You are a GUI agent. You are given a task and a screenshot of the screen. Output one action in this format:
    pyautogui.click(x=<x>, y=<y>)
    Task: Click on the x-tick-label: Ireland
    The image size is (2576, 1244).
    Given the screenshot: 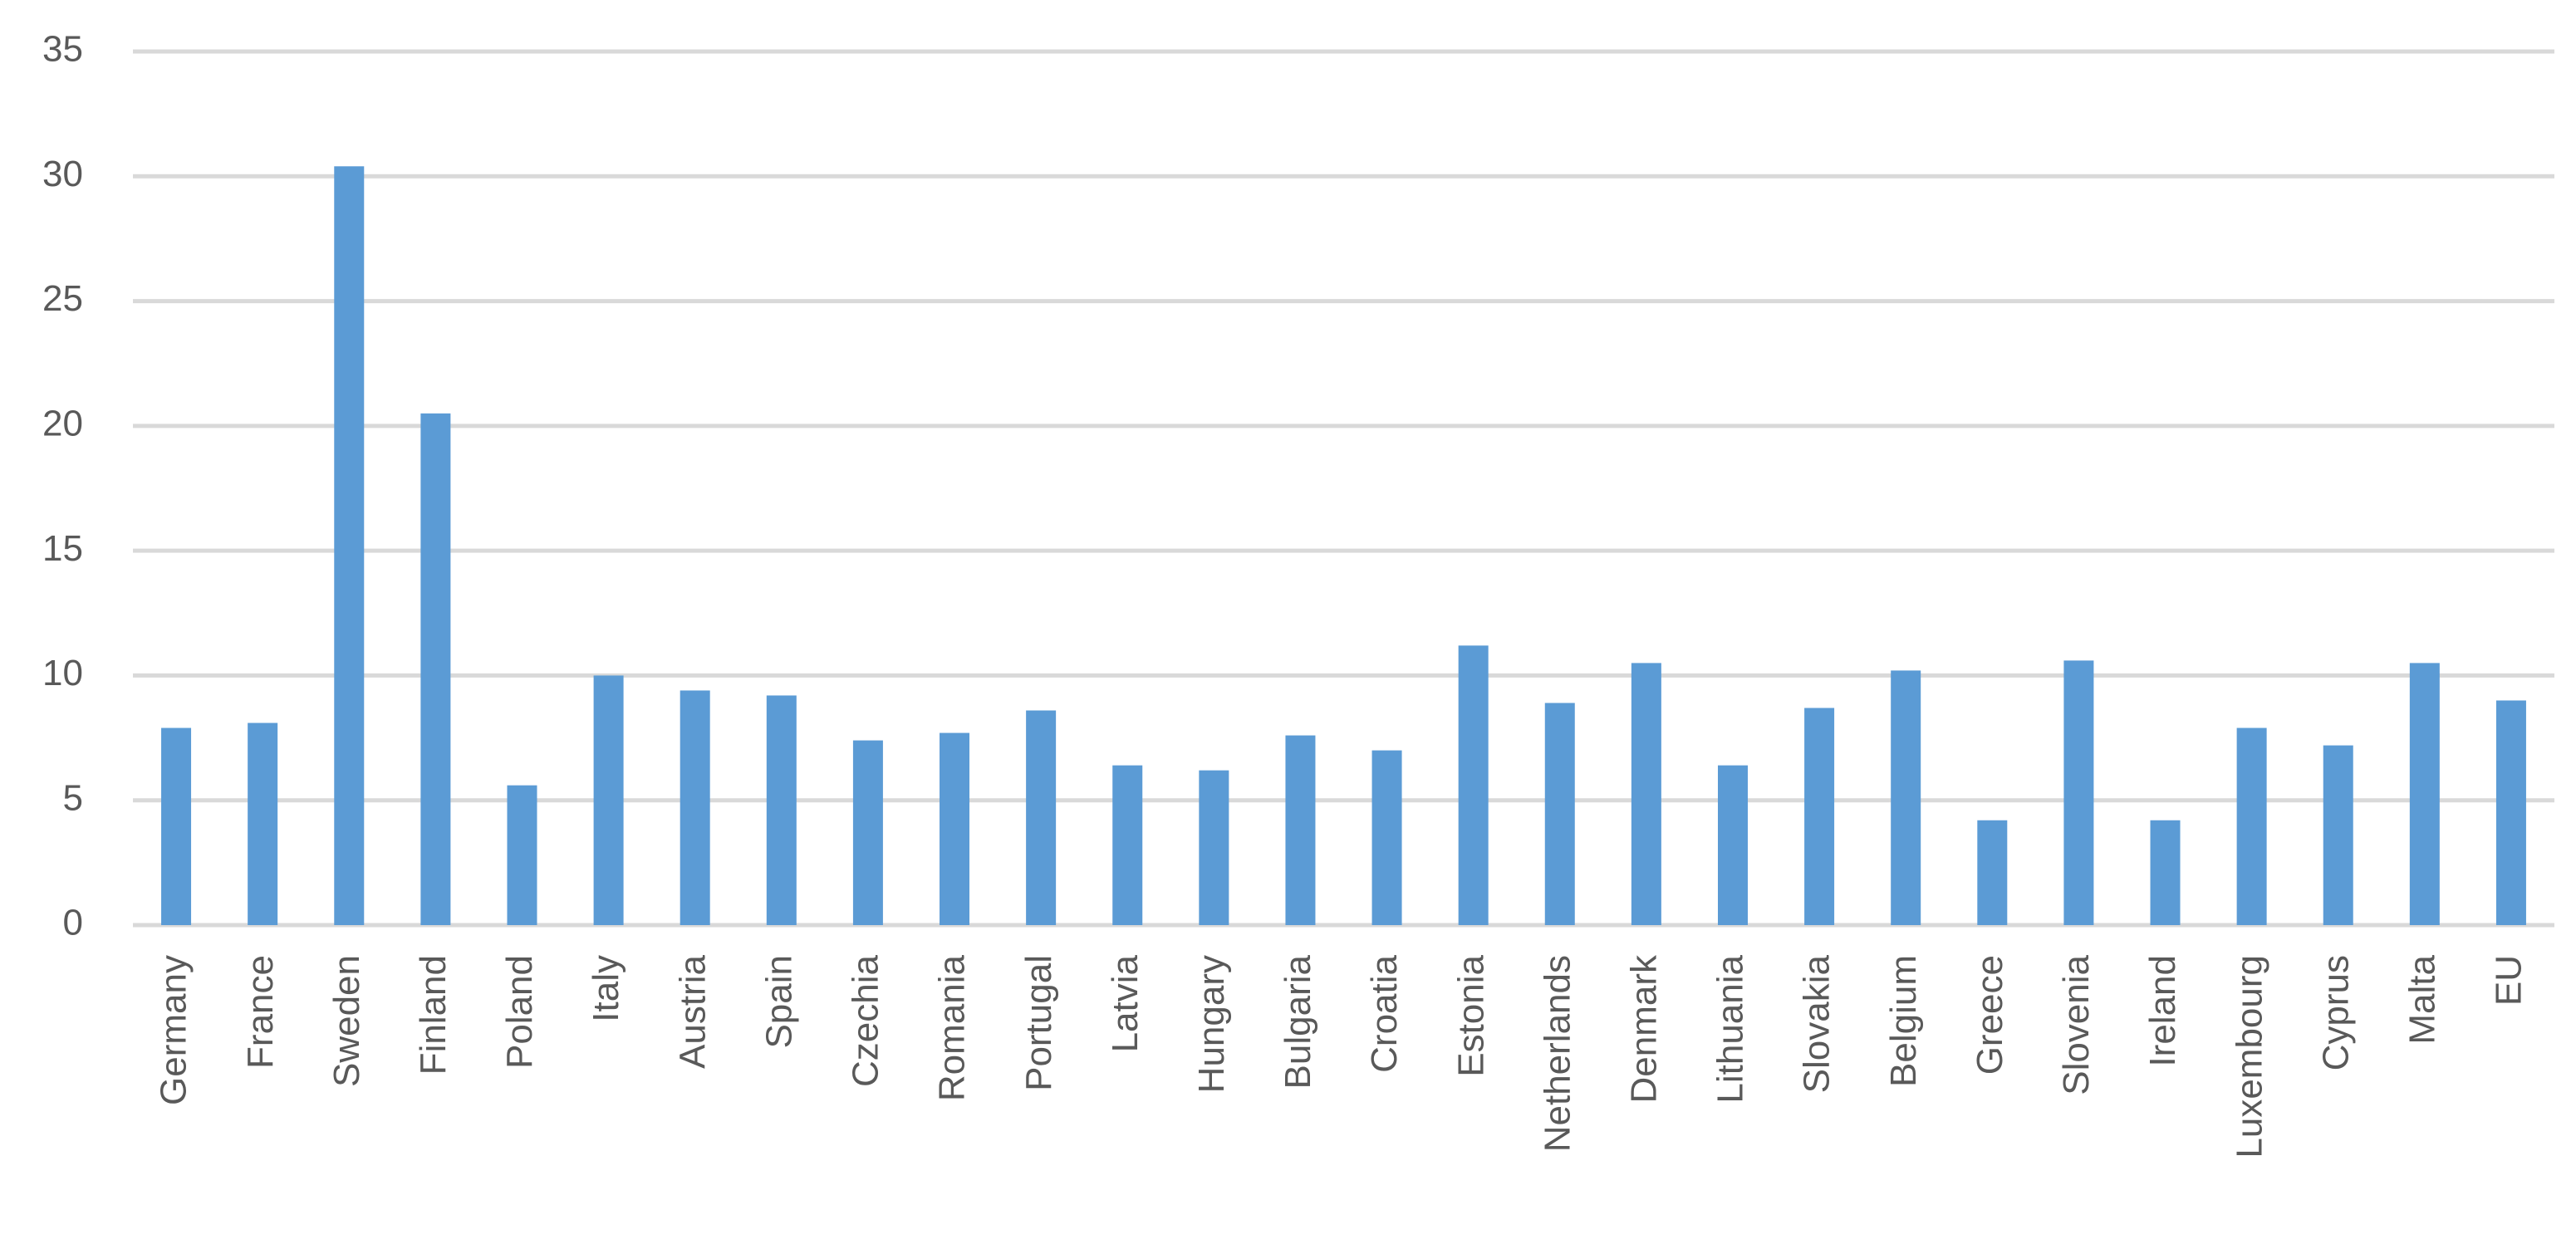 What is the action you would take?
    pyautogui.click(x=2162, y=1011)
    